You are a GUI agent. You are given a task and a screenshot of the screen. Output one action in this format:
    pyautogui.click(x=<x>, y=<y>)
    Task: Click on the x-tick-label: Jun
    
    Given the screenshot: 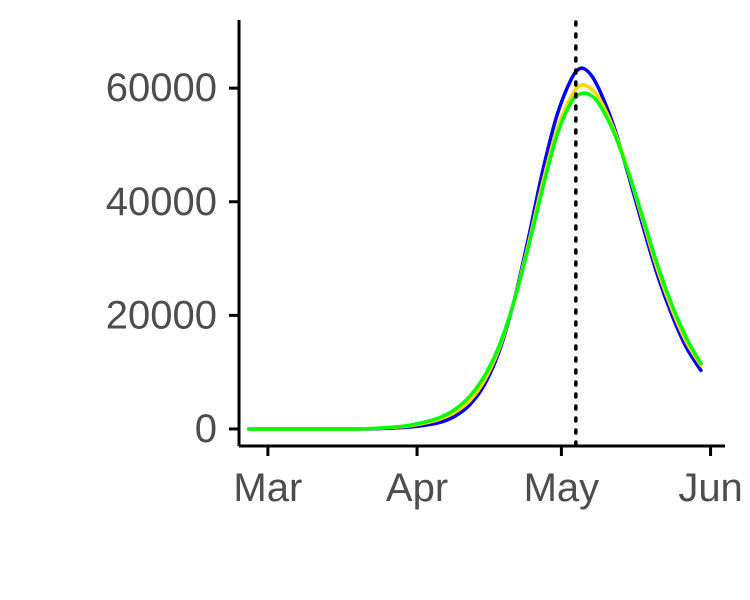 What is the action you would take?
    pyautogui.click(x=710, y=488)
    